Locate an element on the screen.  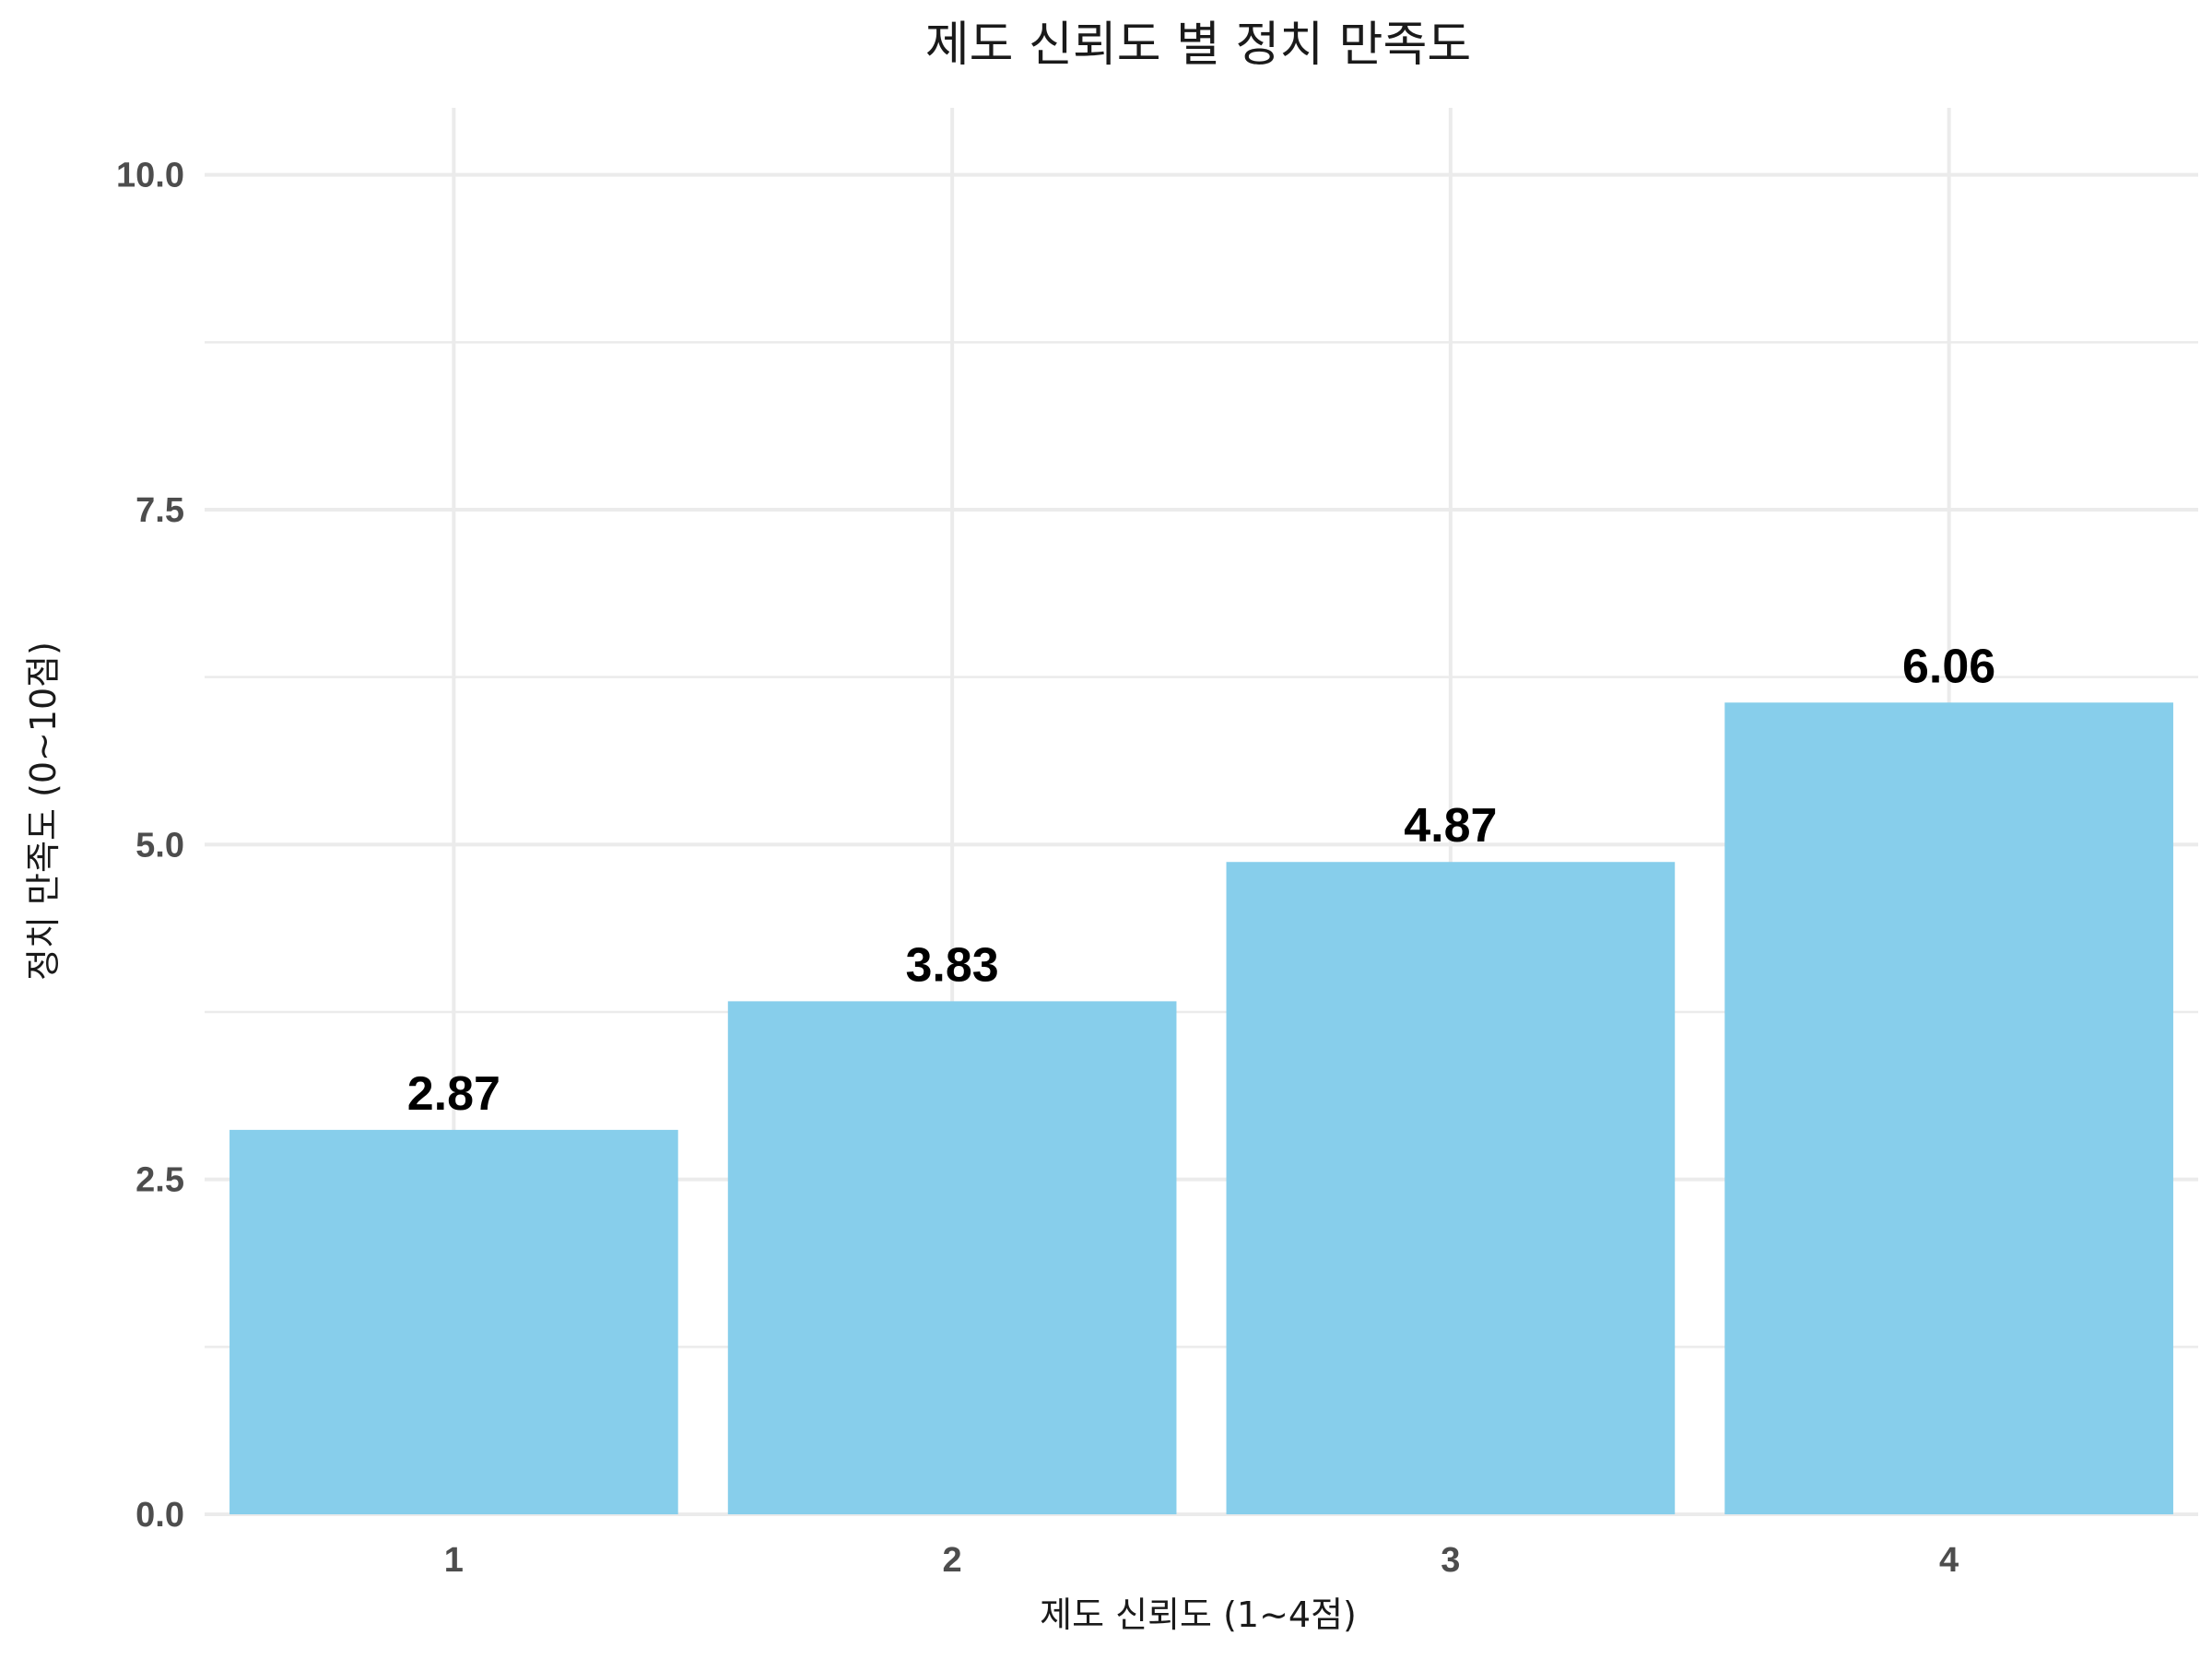
x-axis-title: 제도 신뢰도 (1~4점) is located at coordinates (1198, 1614).